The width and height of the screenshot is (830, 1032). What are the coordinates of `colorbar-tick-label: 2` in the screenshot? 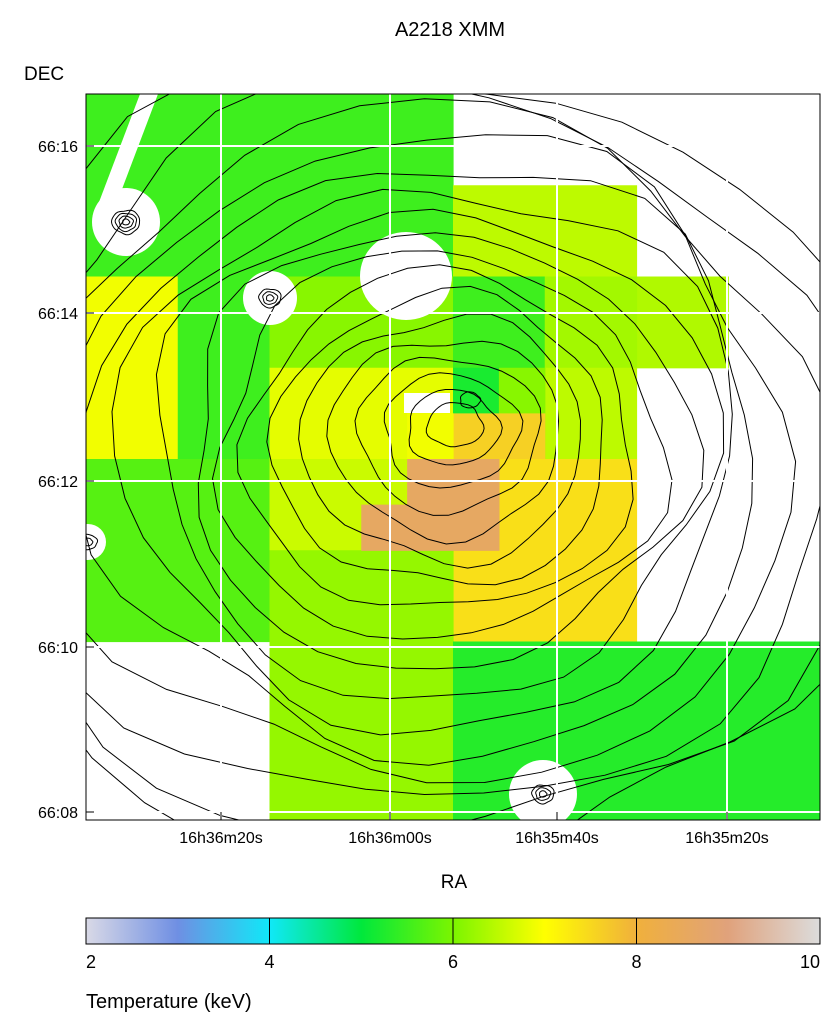 It's located at (91, 962).